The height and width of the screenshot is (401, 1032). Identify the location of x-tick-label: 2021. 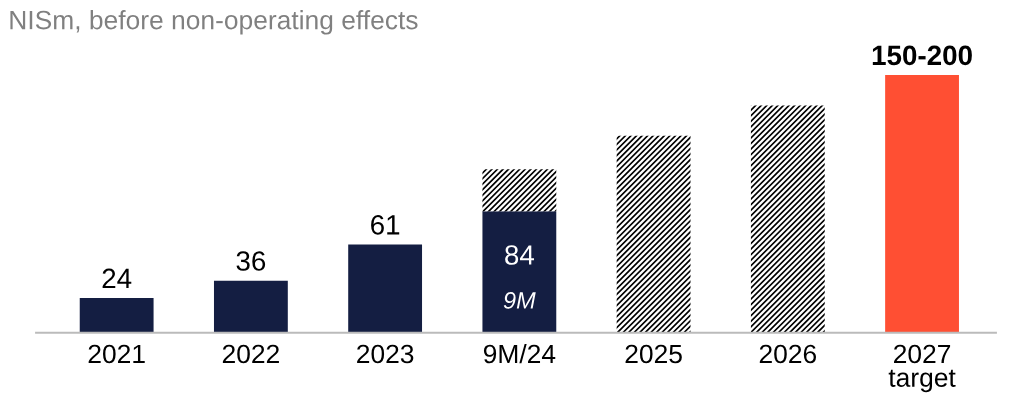
(116, 354).